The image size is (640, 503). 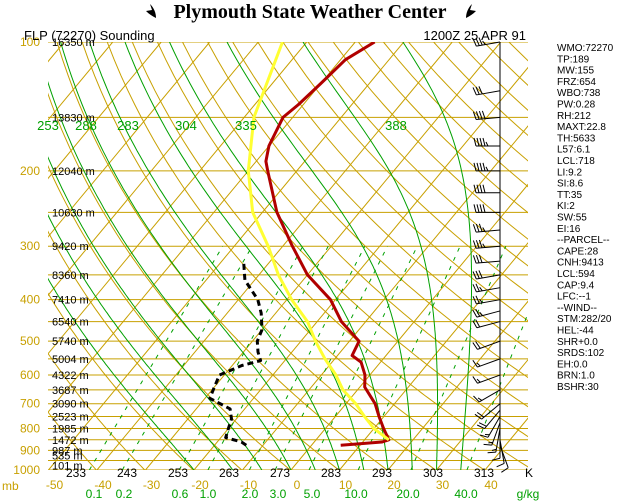 I want to click on index-label: BSHR:30, so click(x=578, y=387).